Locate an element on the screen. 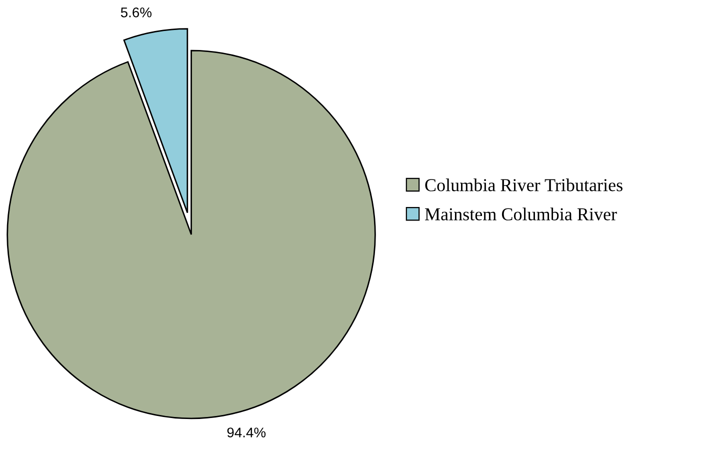  data-label: 5.6% is located at coordinates (136, 12).